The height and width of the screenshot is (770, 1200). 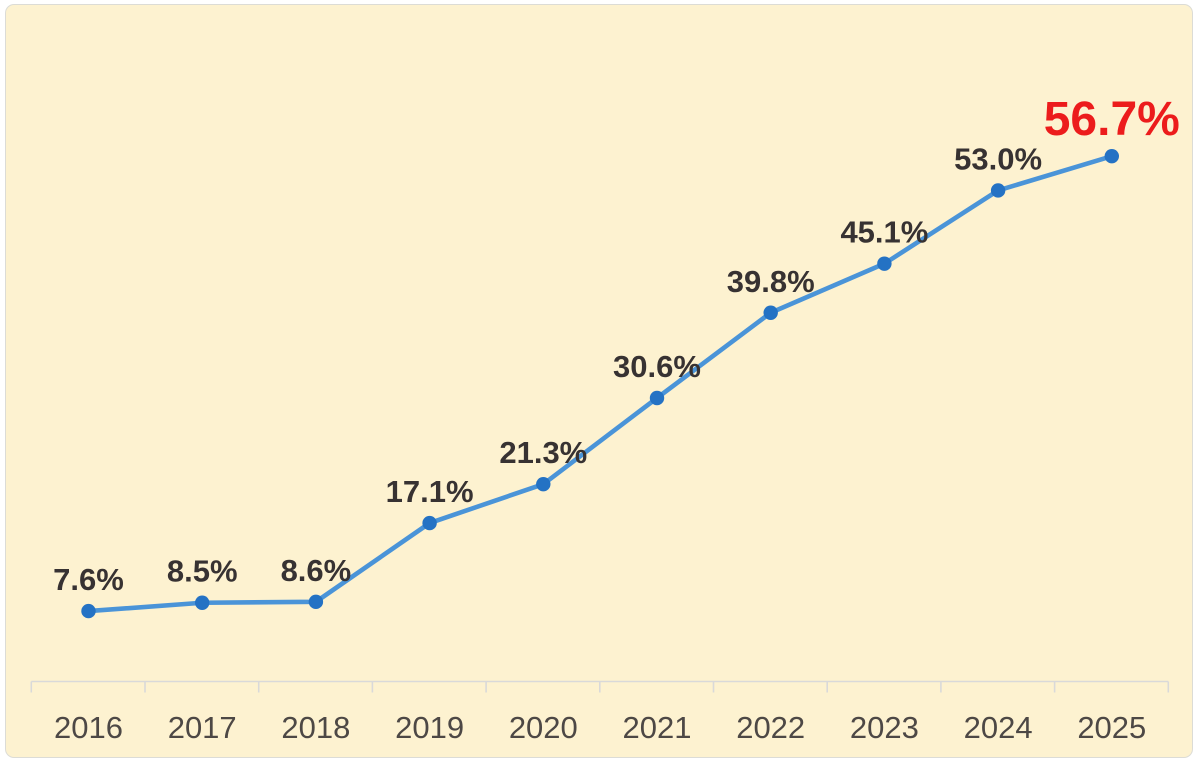 I want to click on data-label: 8.5%, so click(x=202, y=571).